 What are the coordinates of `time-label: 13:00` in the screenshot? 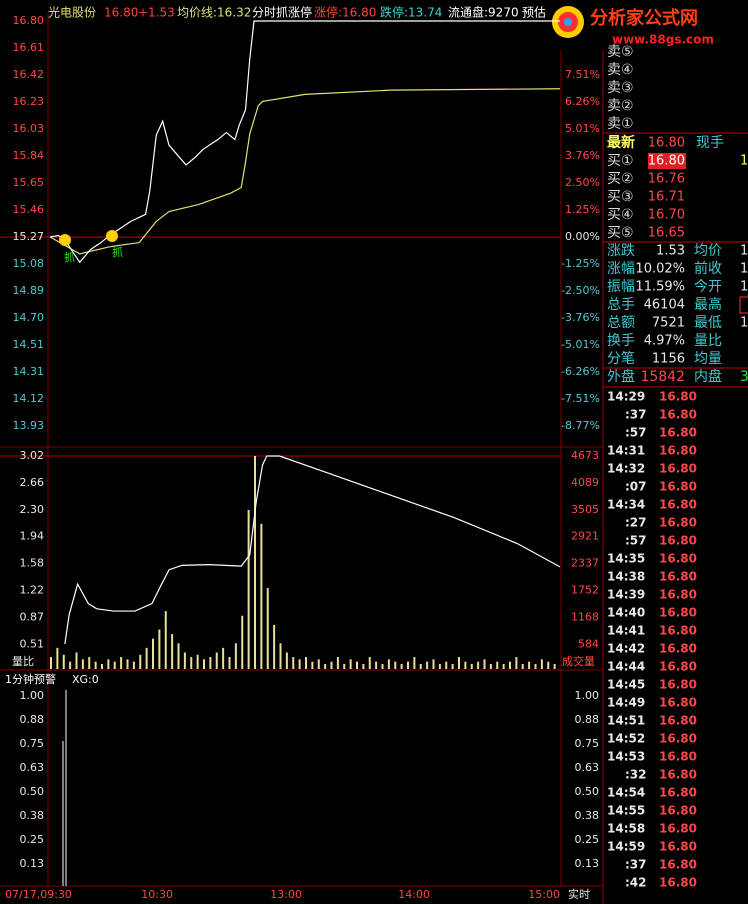 It's located at (286, 894).